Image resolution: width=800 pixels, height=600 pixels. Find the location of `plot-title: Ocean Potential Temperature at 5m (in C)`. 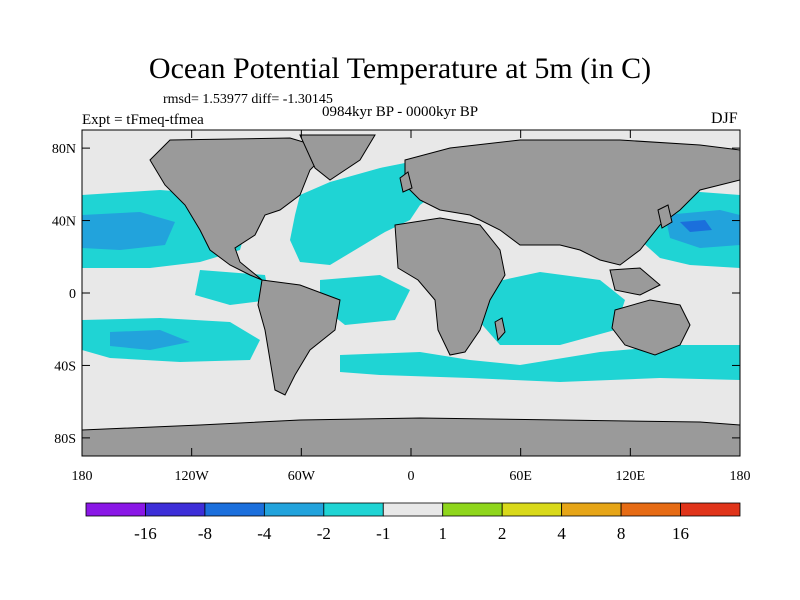

plot-title: Ocean Potential Temperature at 5m (in C) is located at coordinates (400, 68).